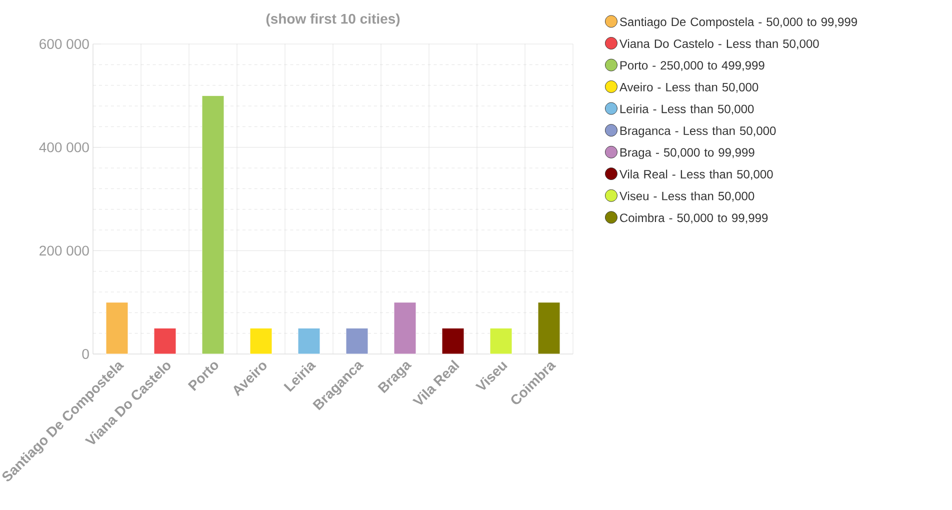  What do you see at coordinates (64, 44) in the screenshot?
I see `y-tick-label: 600 000` at bounding box center [64, 44].